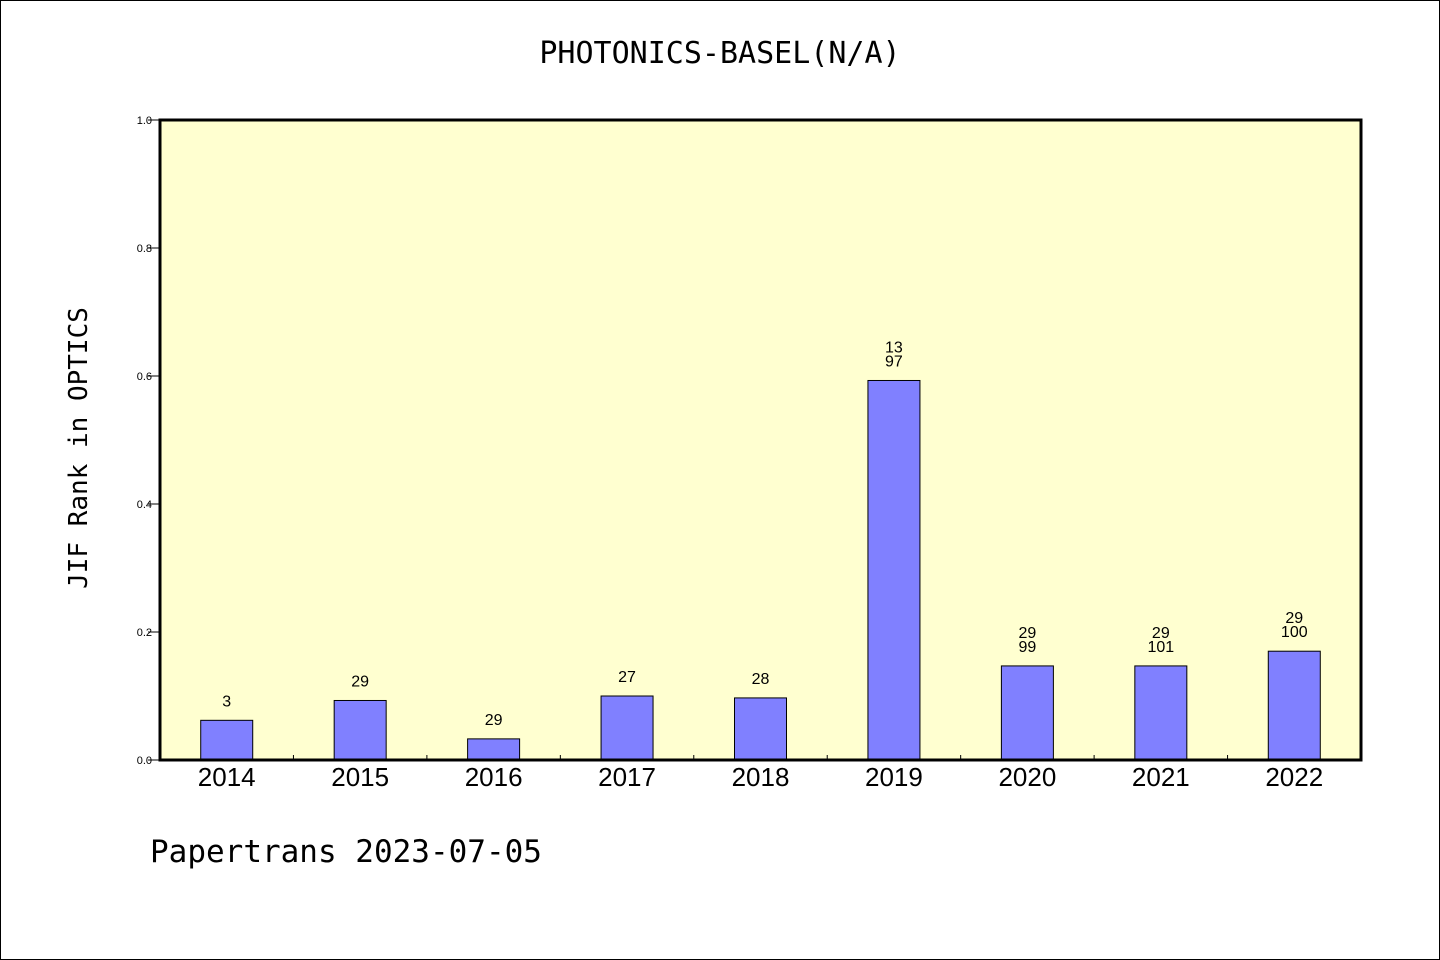 The height and width of the screenshot is (960, 1440). Describe the element at coordinates (1027, 647) in the screenshot. I see `data-label-2020: 99` at that location.